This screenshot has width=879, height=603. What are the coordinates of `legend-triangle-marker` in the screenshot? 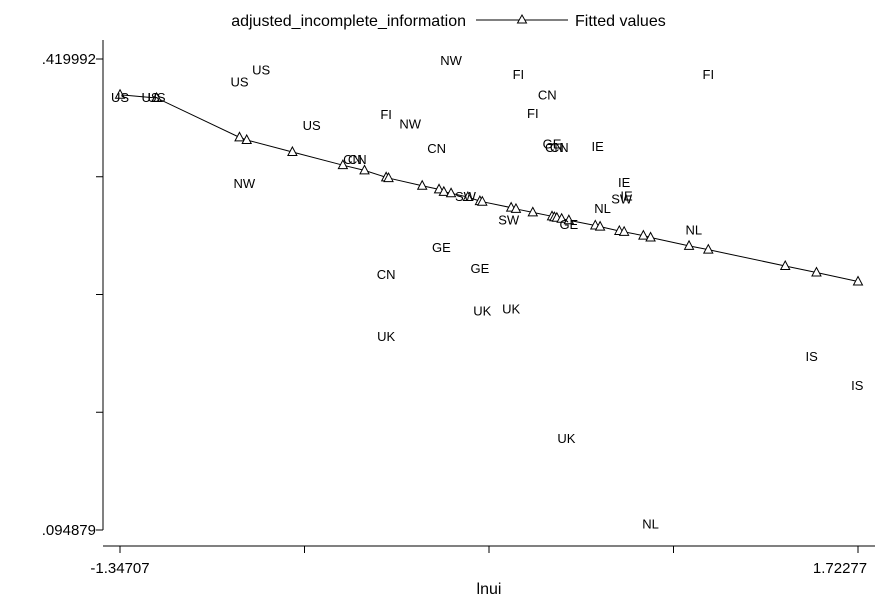 It's located at (522, 18).